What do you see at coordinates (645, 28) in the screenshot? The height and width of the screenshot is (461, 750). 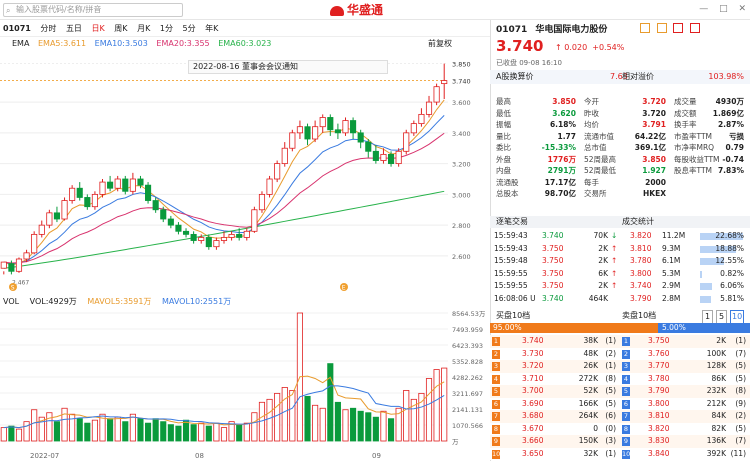 I see `alert-icon` at bounding box center [645, 28].